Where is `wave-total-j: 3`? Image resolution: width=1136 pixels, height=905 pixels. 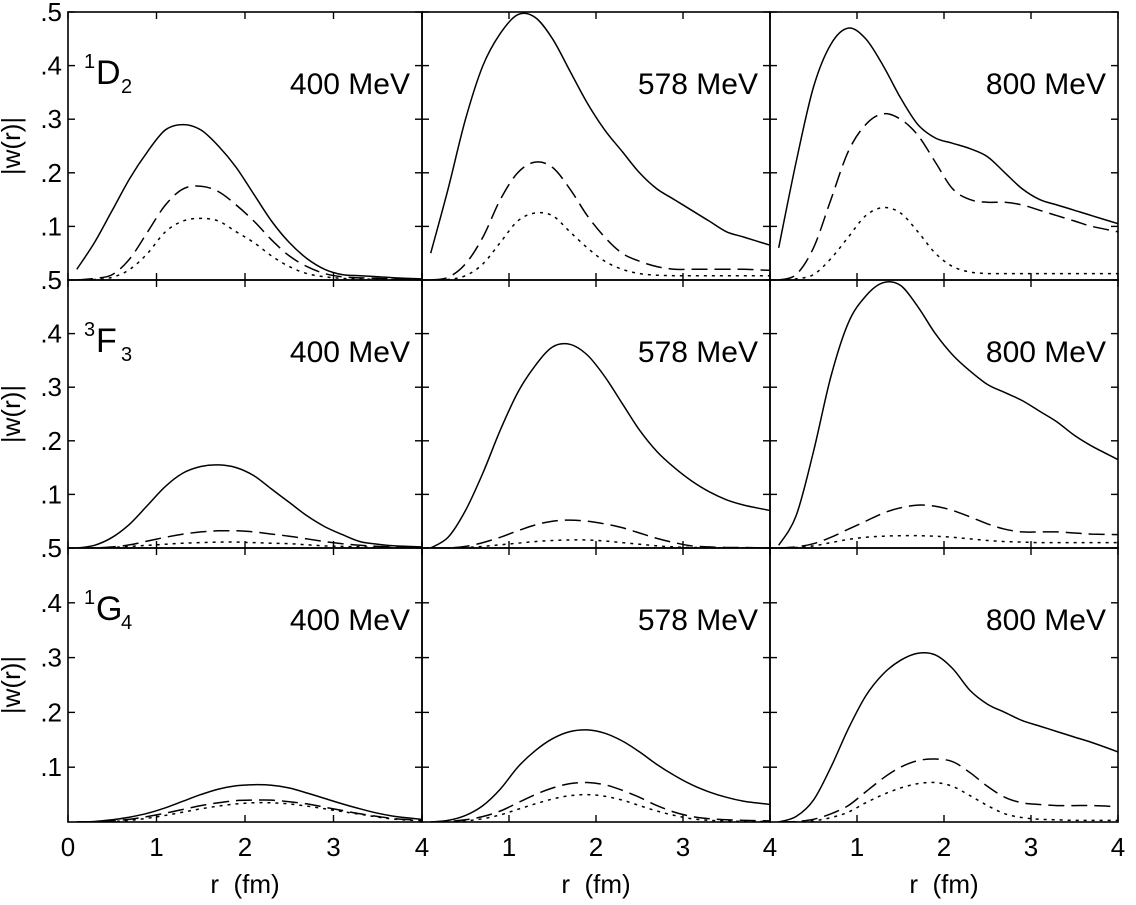
wave-total-j: 3 is located at coordinates (126, 355).